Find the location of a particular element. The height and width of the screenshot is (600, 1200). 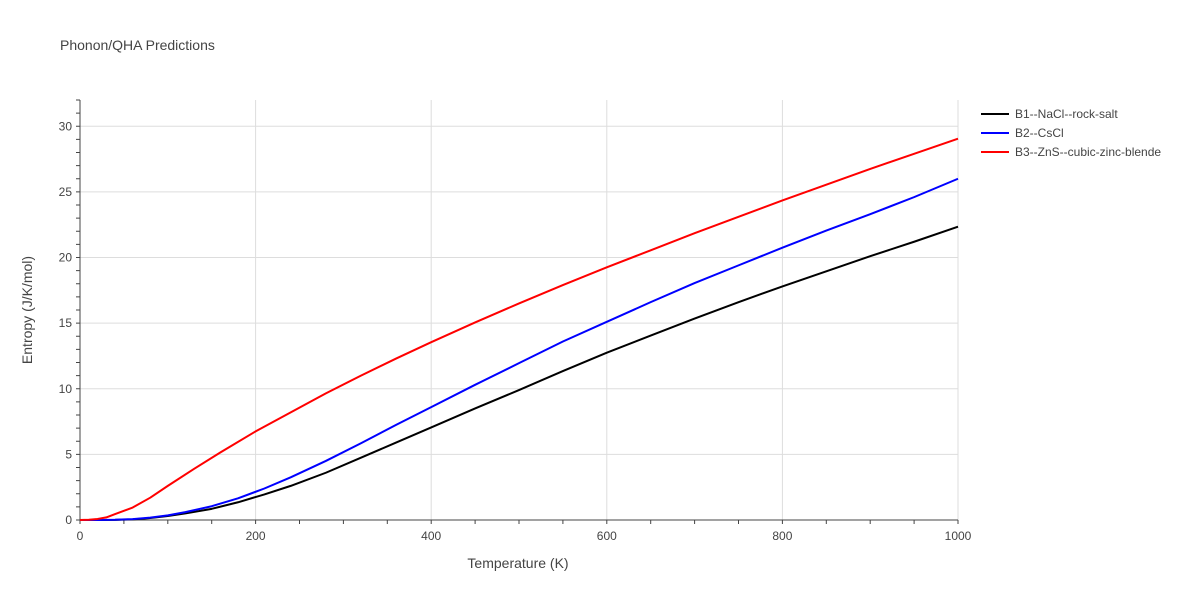

x-tick-label: 400 is located at coordinates (431, 536).